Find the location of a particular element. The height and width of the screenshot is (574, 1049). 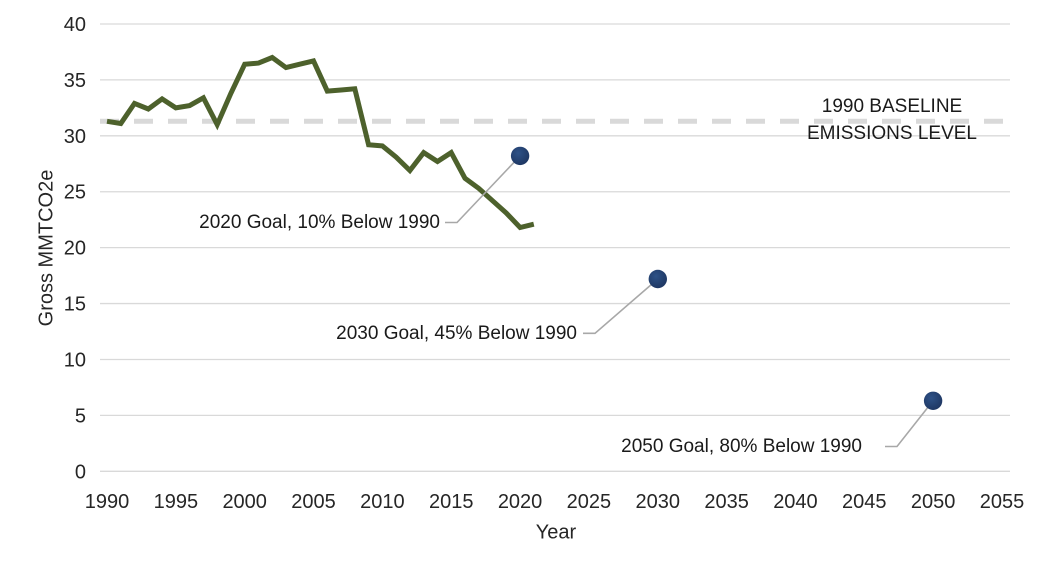

baseline-annotation: 1990 BASELINE EMISSIONS LEVEL is located at coordinates (892, 120).